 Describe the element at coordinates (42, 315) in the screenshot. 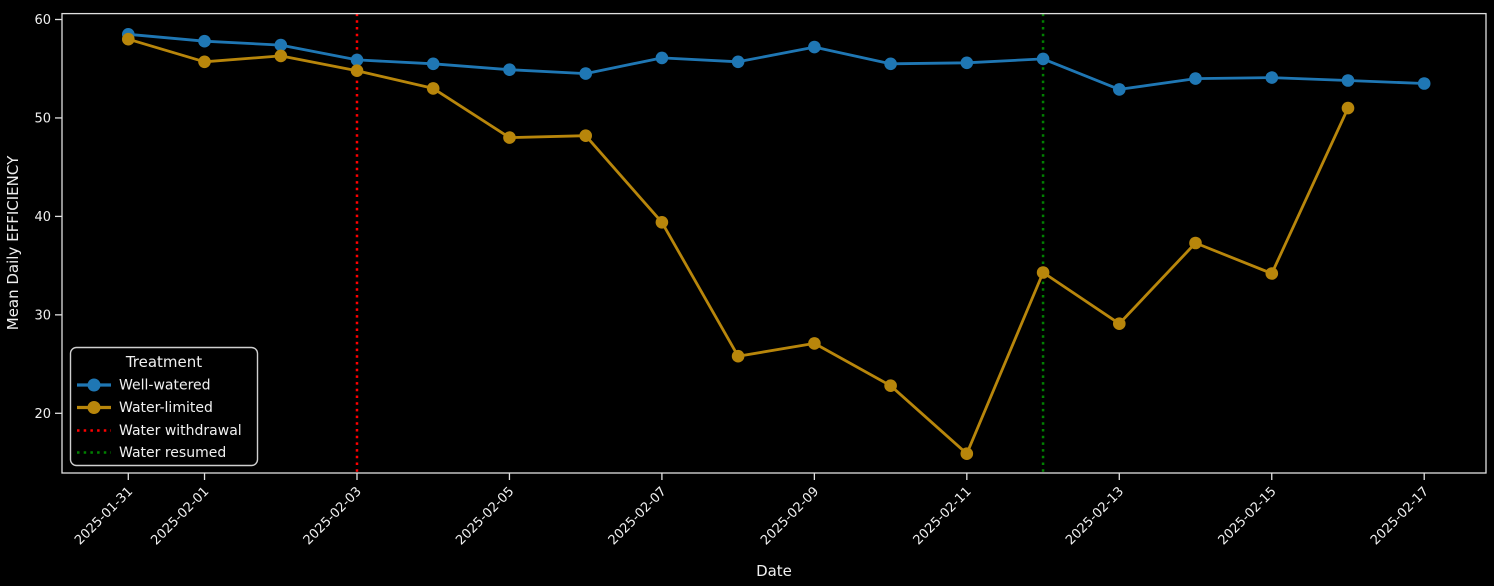

I see `y-tick-label: 30` at that location.